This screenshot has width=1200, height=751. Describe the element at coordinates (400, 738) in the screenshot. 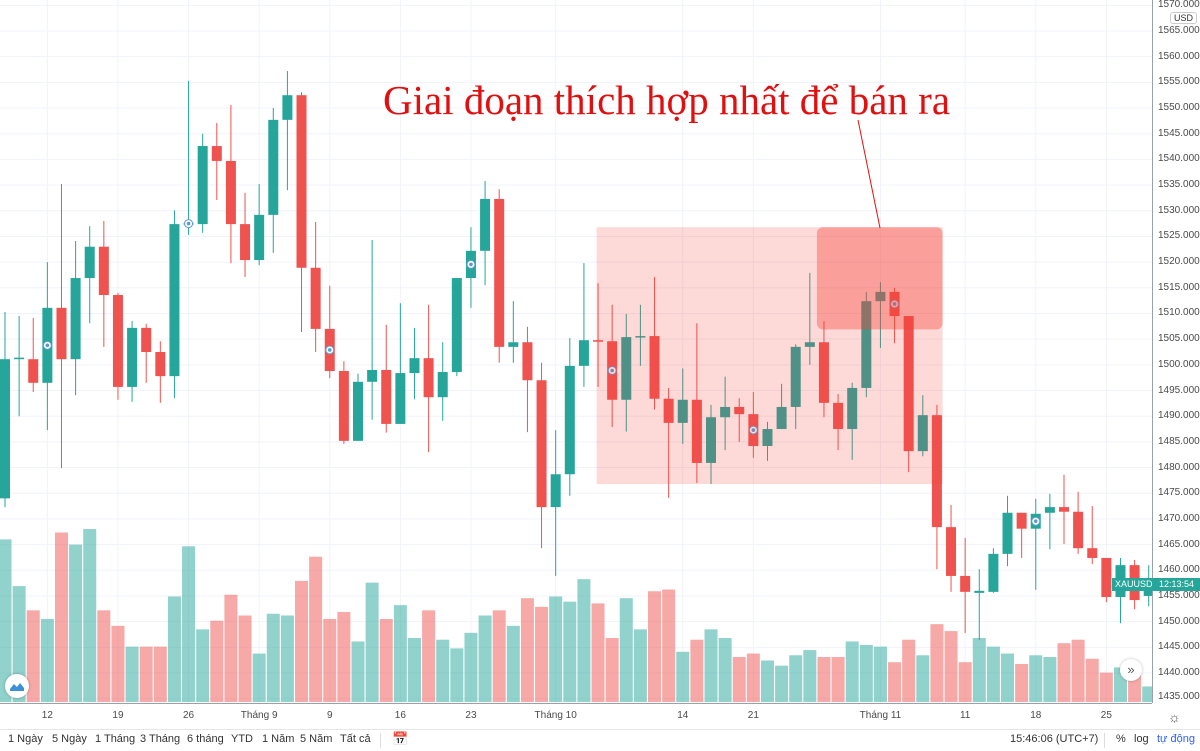

I see `calendar-arrow-icon: 📅` at that location.